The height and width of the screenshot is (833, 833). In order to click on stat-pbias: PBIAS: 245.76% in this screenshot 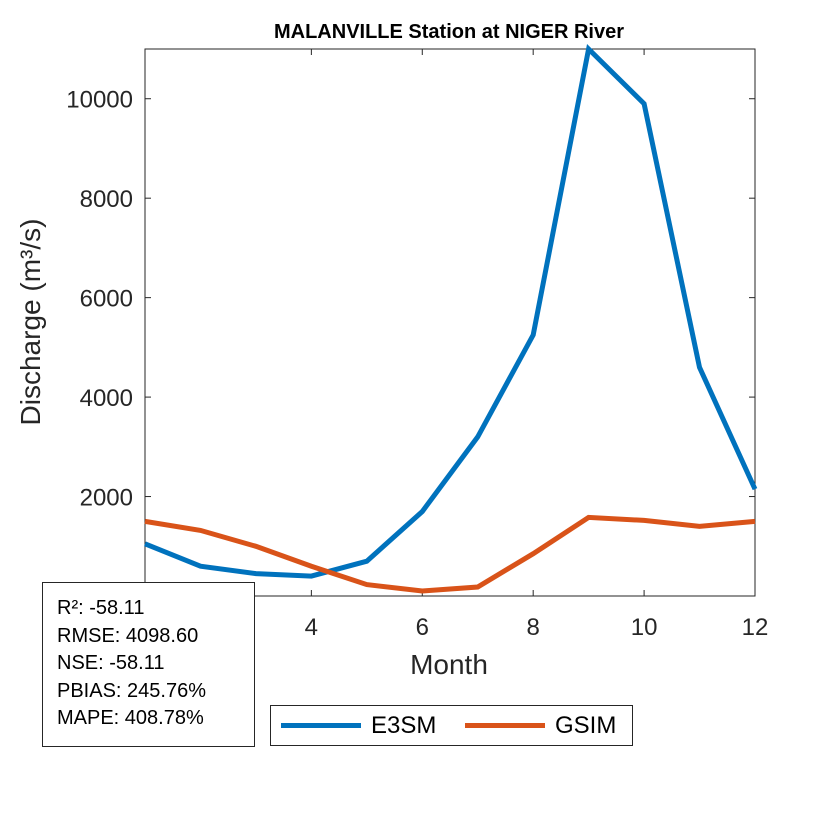, I will do `click(131, 690)`.